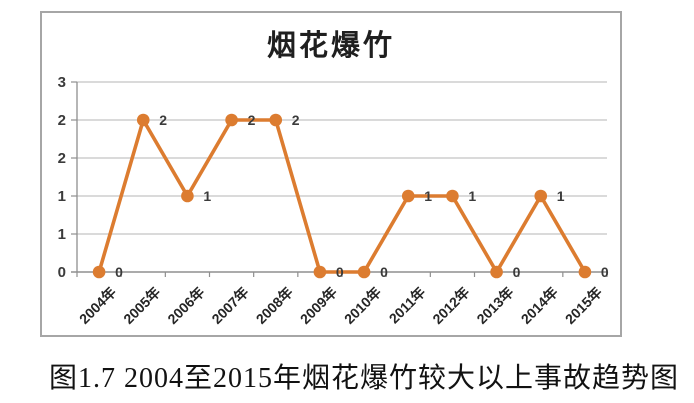 The width and height of the screenshot is (694, 403). Describe the element at coordinates (407, 305) in the screenshot. I see `x-tick-label: 2011年` at that location.